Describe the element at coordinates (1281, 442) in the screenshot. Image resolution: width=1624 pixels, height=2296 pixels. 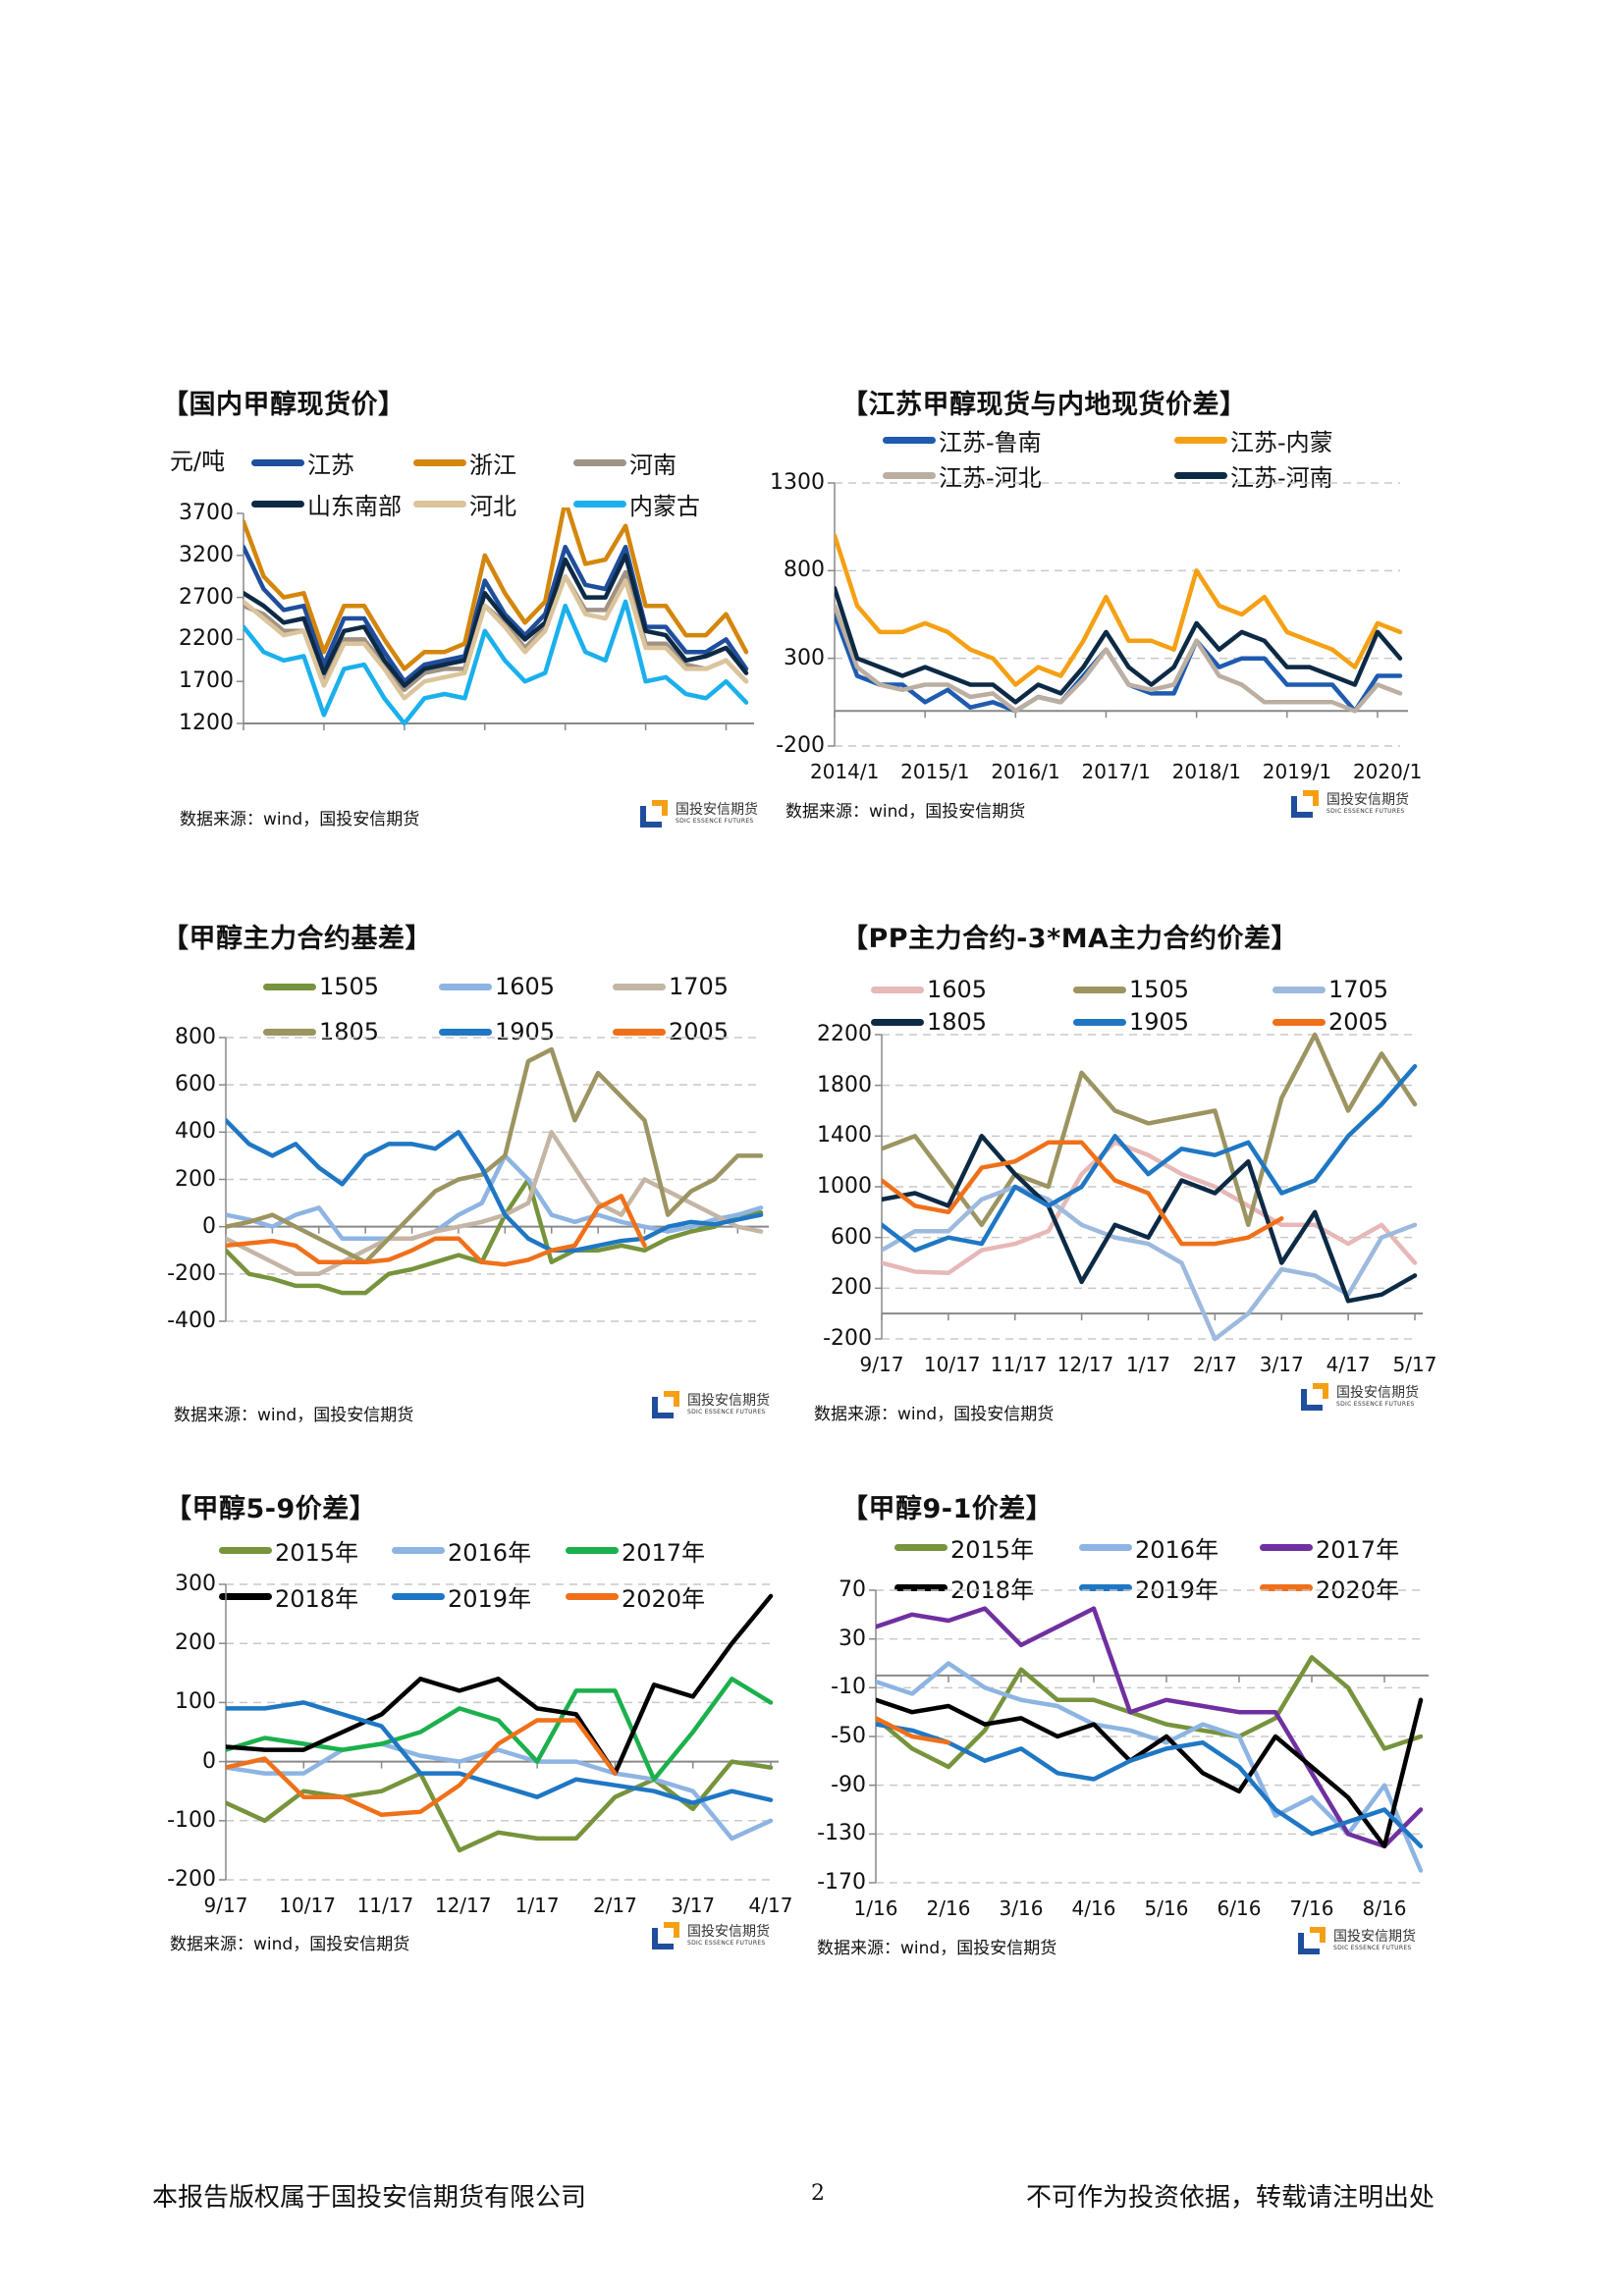
I see `legend-label: 江苏-内蒙` at that location.